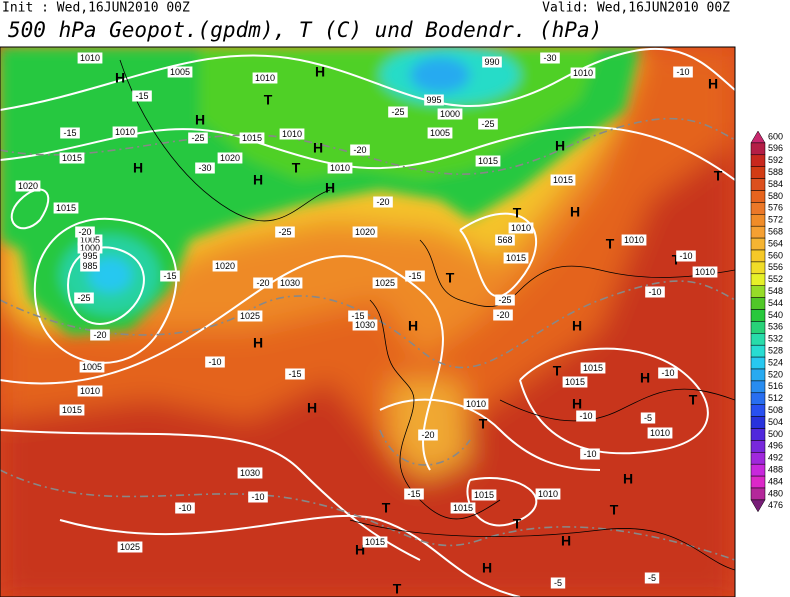 The image size is (790, 597). Describe the element at coordinates (775, 422) in the screenshot. I see `colorbar-label: 504` at that location.